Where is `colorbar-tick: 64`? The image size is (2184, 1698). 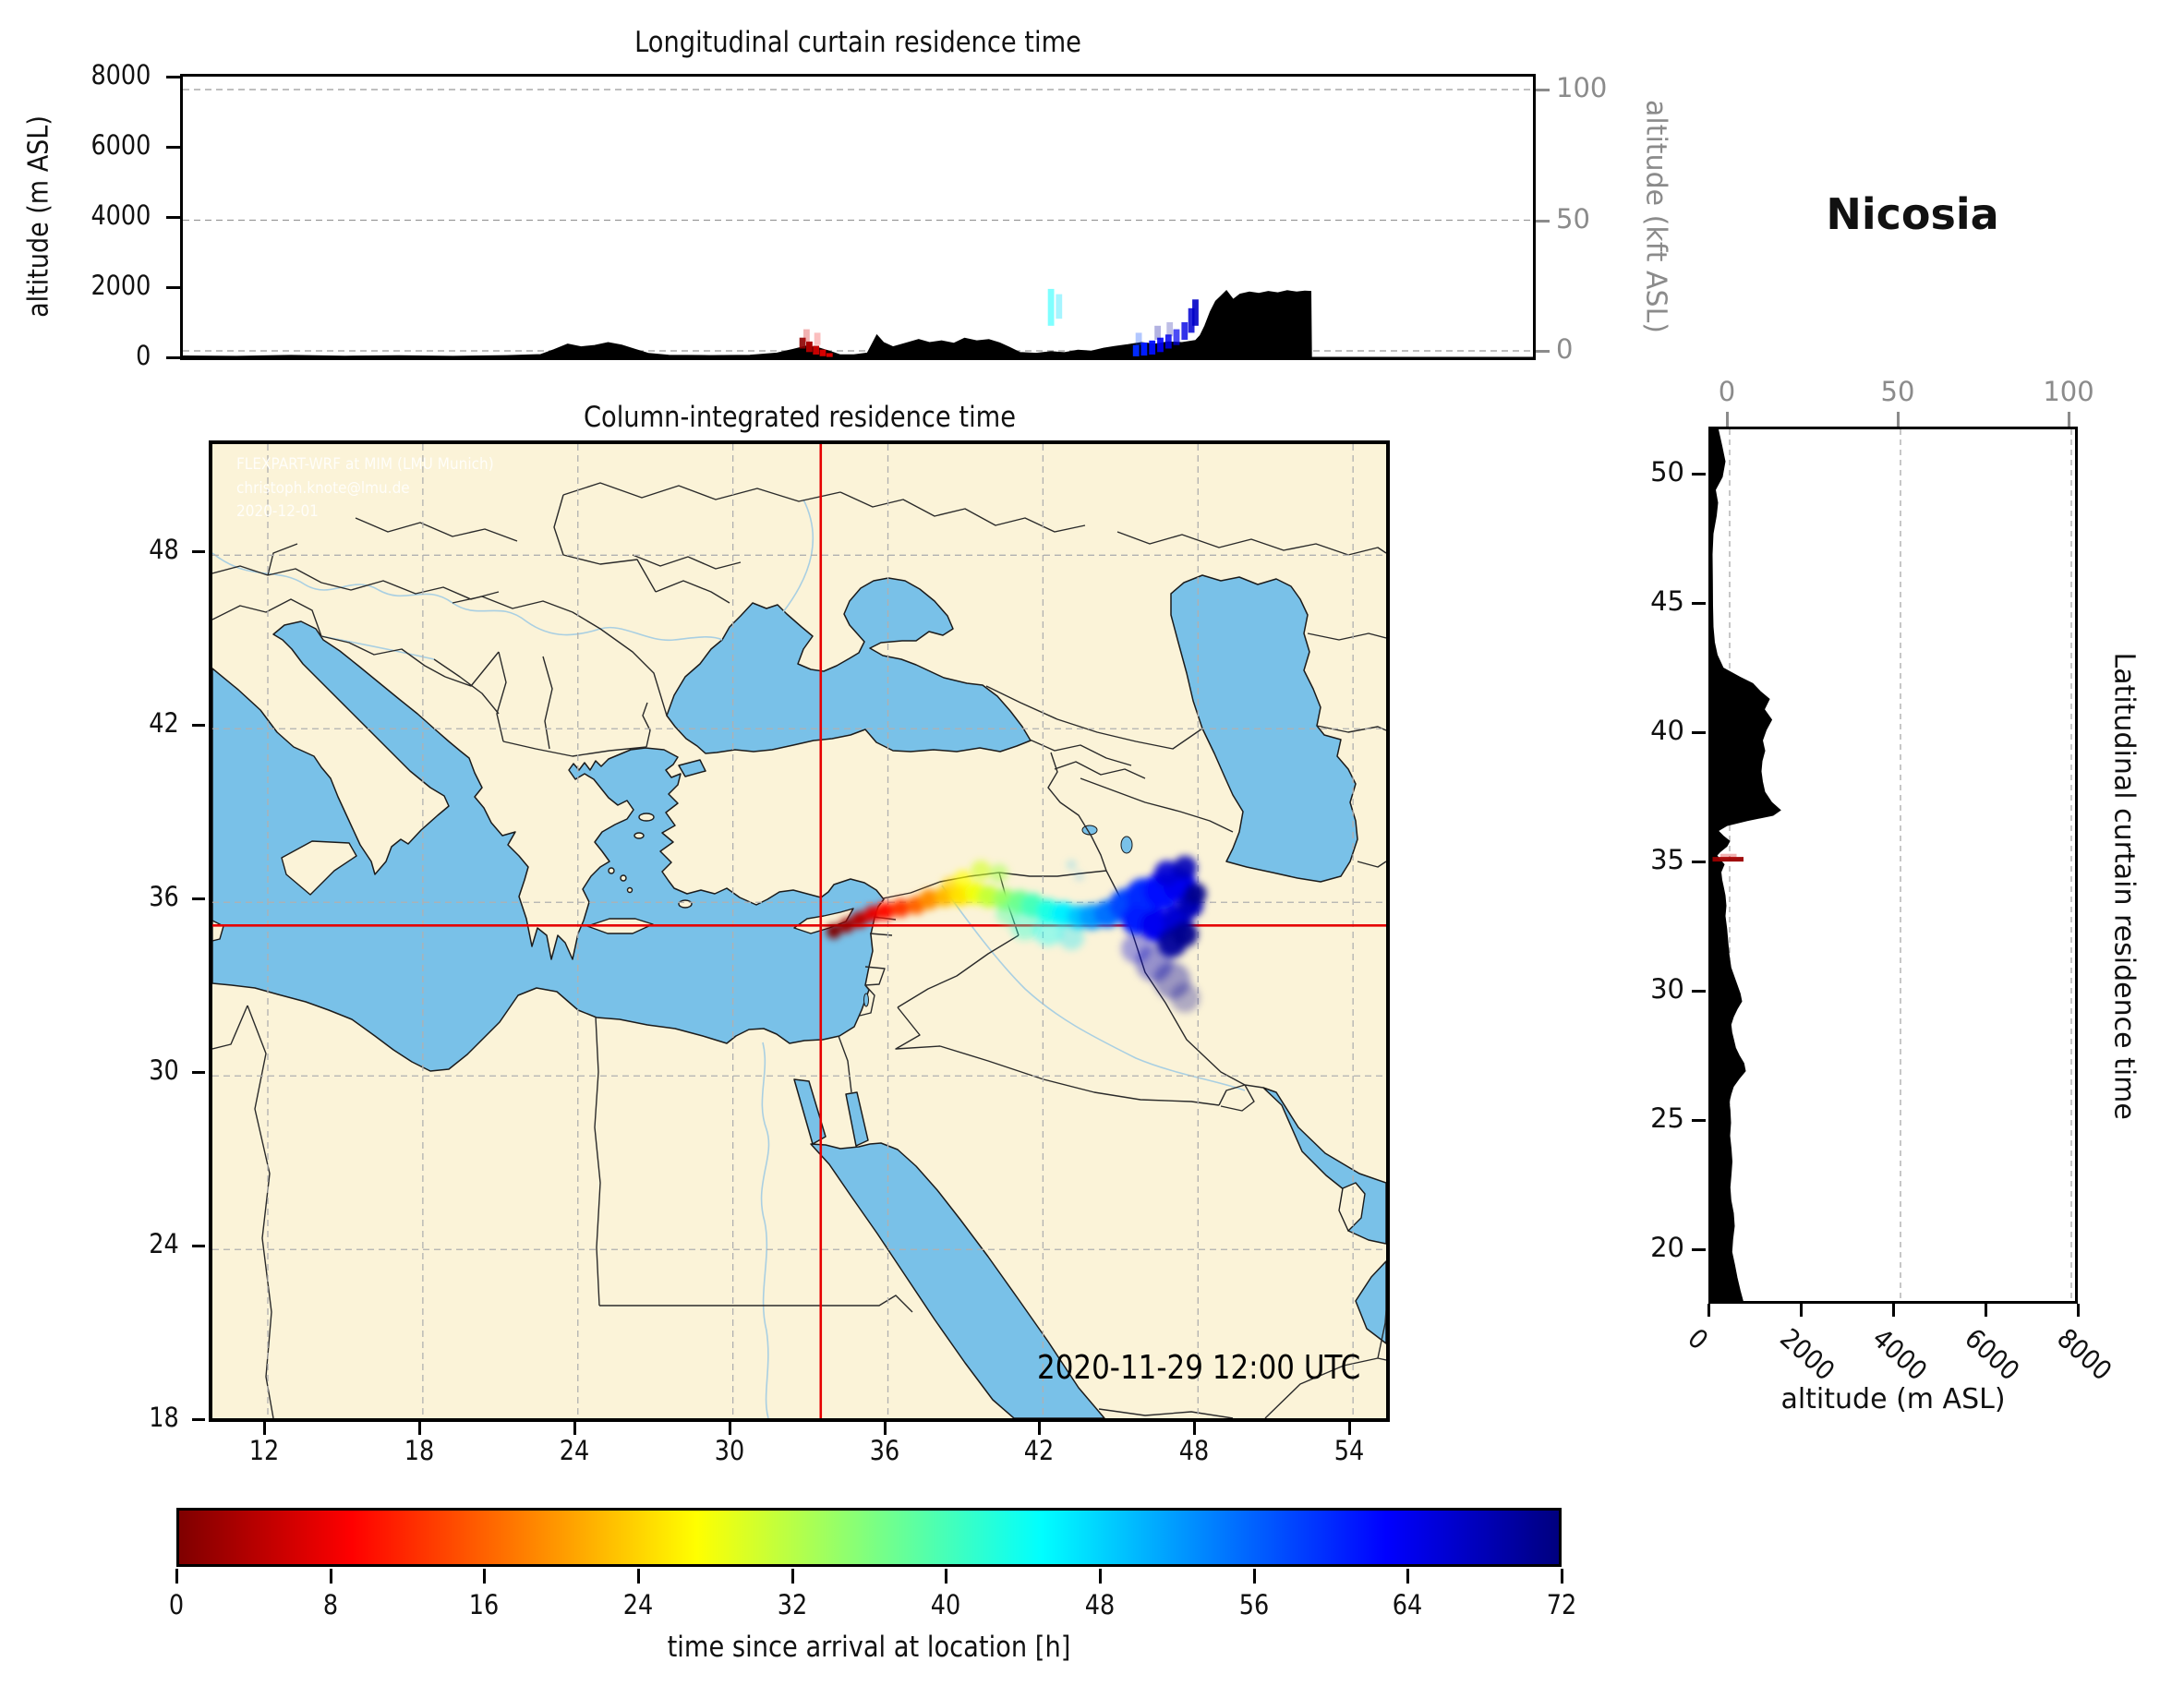
colorbar-tick: 64 is located at coordinates (1408, 1604).